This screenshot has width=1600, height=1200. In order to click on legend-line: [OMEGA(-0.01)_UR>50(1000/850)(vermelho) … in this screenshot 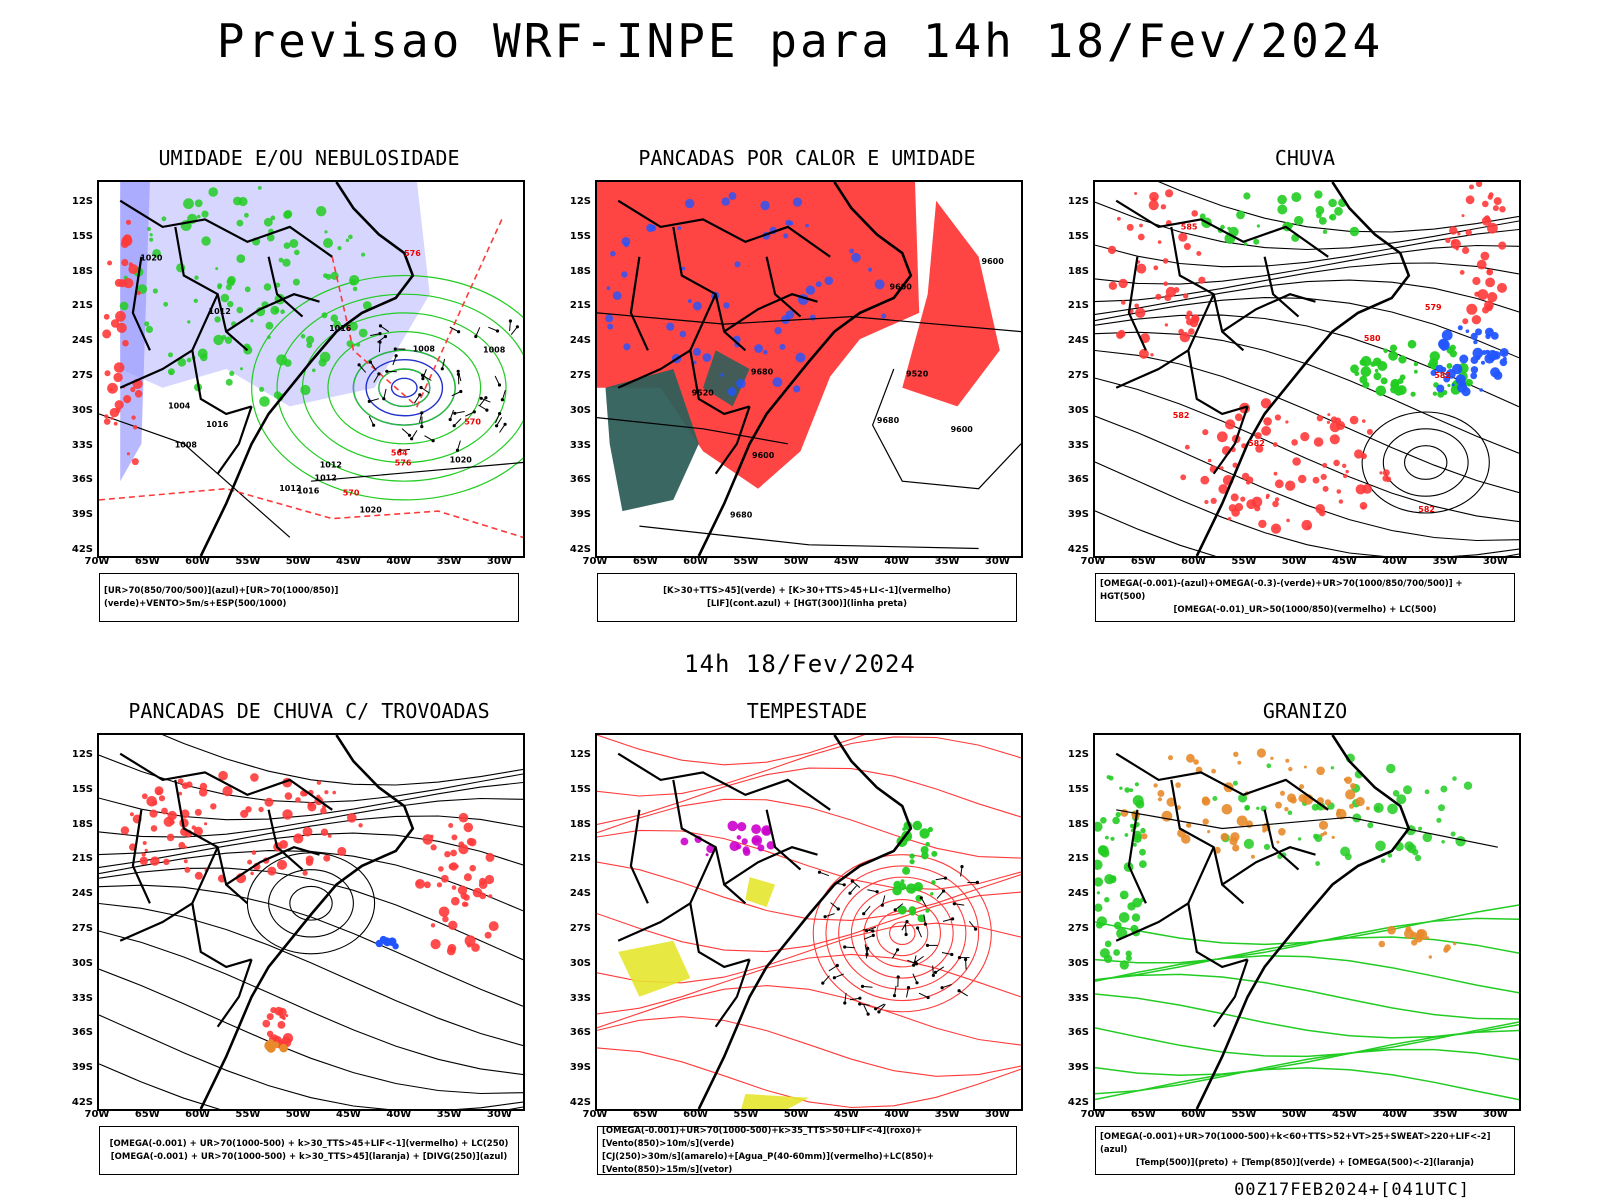, I will do `click(1305, 610)`.